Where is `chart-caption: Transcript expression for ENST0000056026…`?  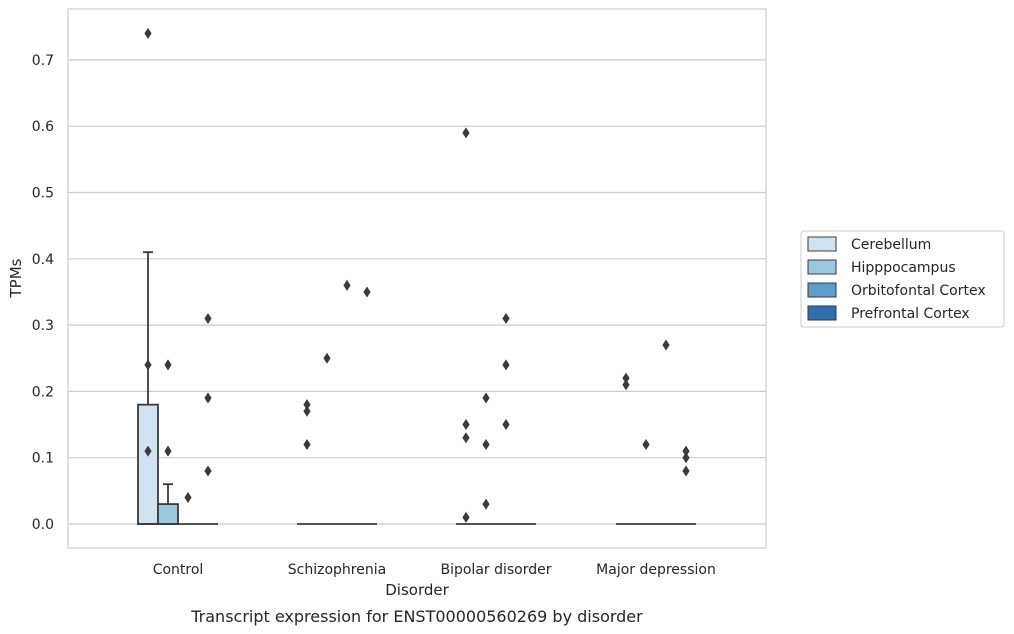
chart-caption: Transcript expression for ENST0000056026… is located at coordinates (416, 616).